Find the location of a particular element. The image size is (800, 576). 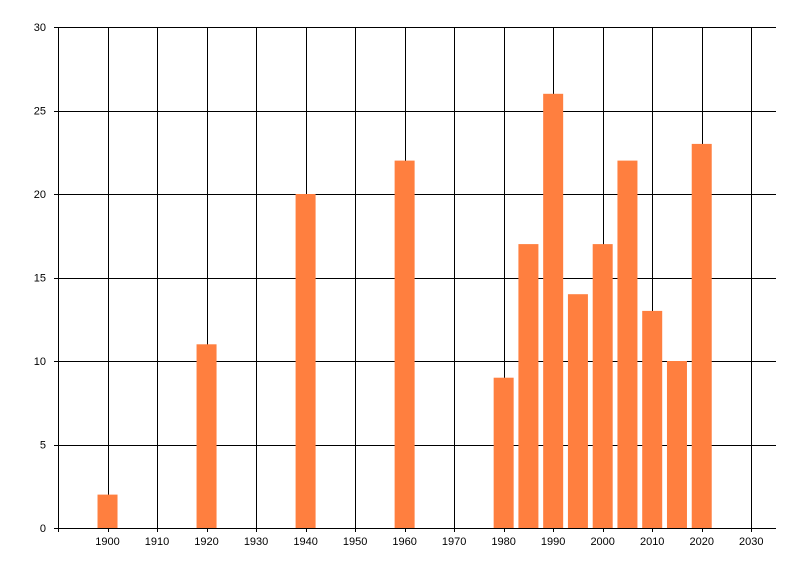

y-tick-label: 25 is located at coordinates (40, 112).